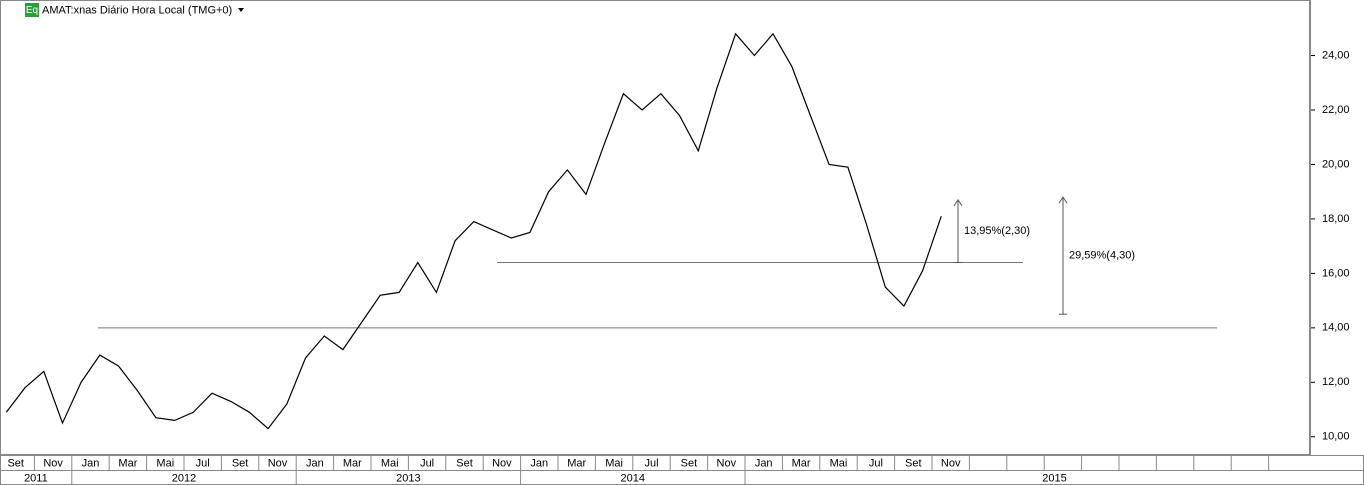 This screenshot has width=1364, height=485. Describe the element at coordinates (1336, 164) in the screenshot. I see `y-tick-label: 20,00` at that location.